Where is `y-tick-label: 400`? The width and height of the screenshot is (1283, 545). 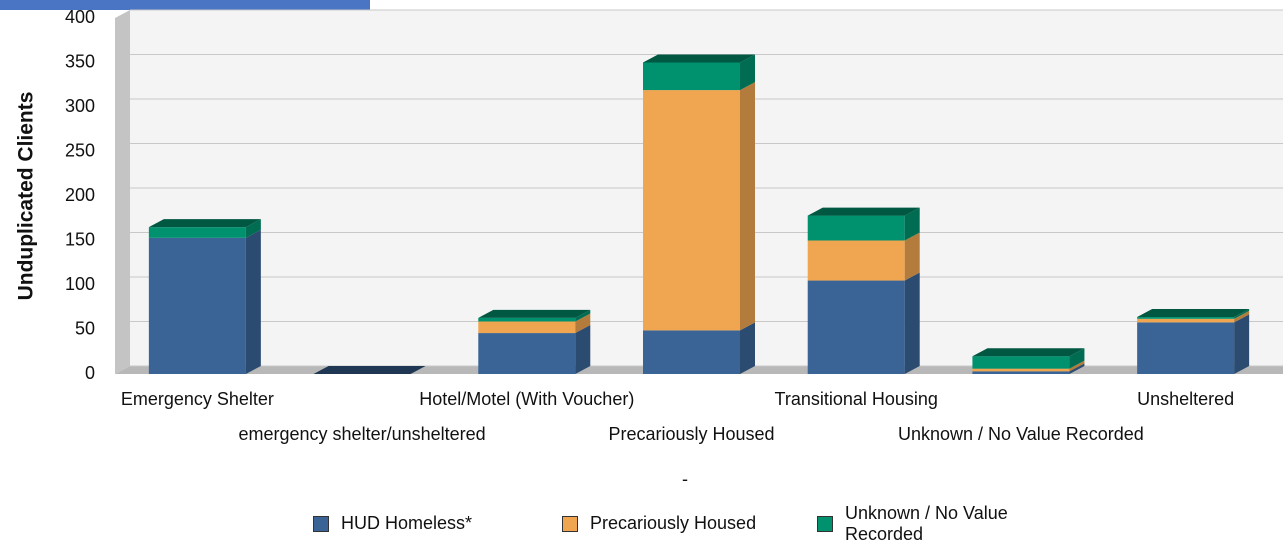 y-tick-label: 400 is located at coordinates (80, 17).